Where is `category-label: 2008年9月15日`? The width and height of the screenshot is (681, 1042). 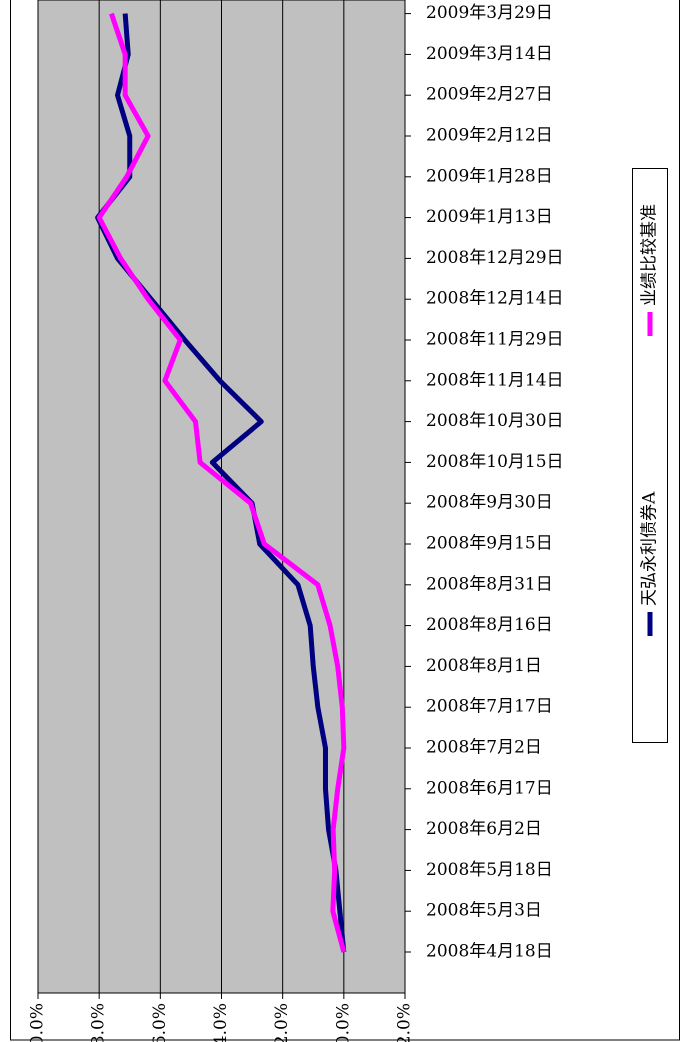 category-label: 2008年9月15日 is located at coordinates (489, 544).